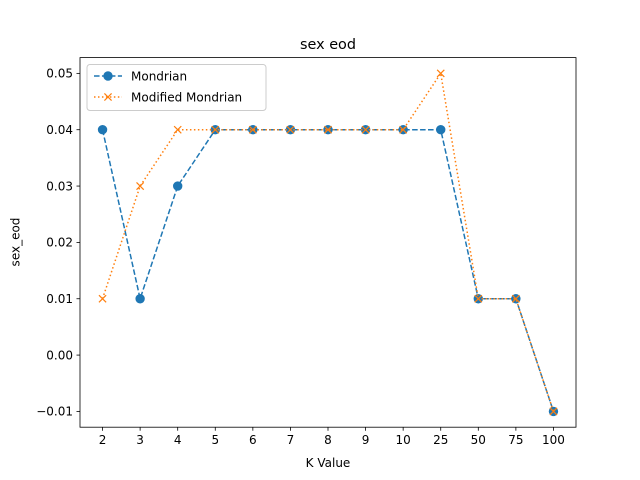 The width and height of the screenshot is (640, 480). Describe the element at coordinates (140, 440) in the screenshot. I see `x-tick-label: 3` at that location.